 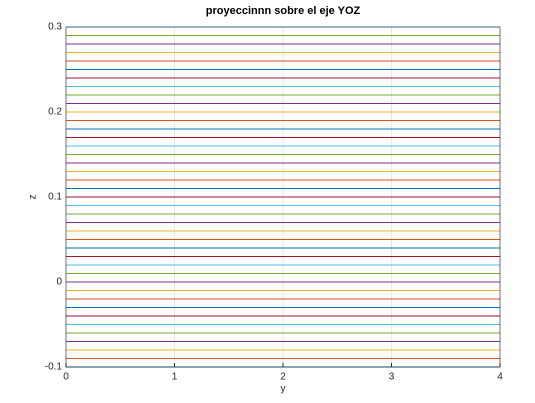 What do you see at coordinates (66, 377) in the screenshot?
I see `x-tick-label: 0` at bounding box center [66, 377].